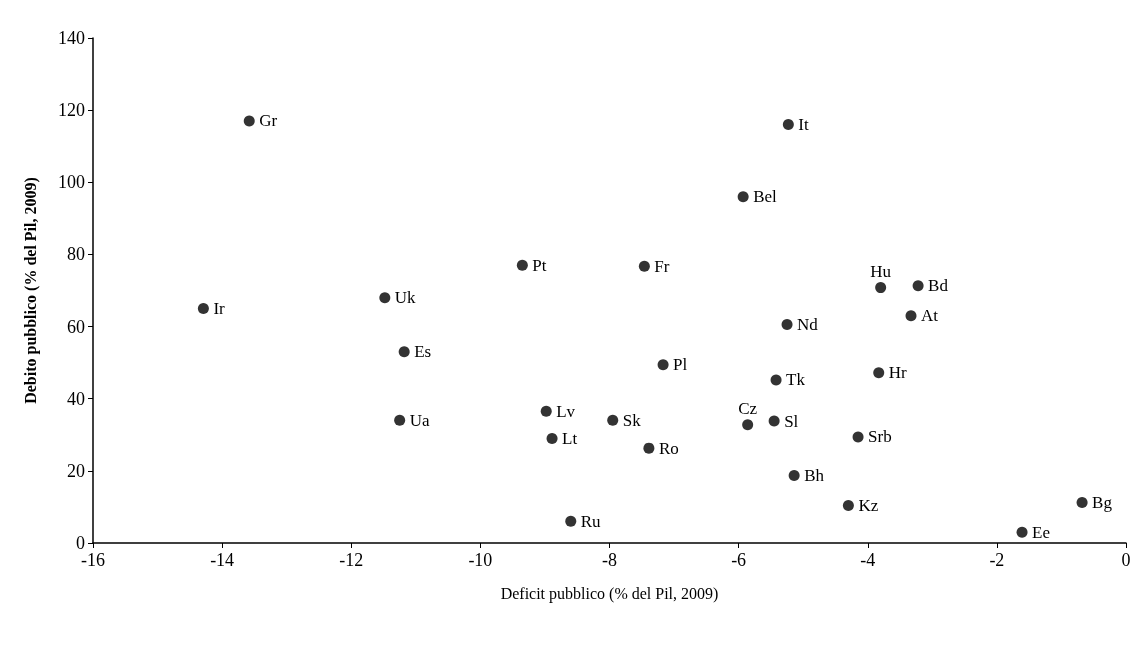 Image resolution: width=1148 pixels, height=651 pixels. What do you see at coordinates (222, 560) in the screenshot?
I see `x-tick-label: -14` at bounding box center [222, 560].